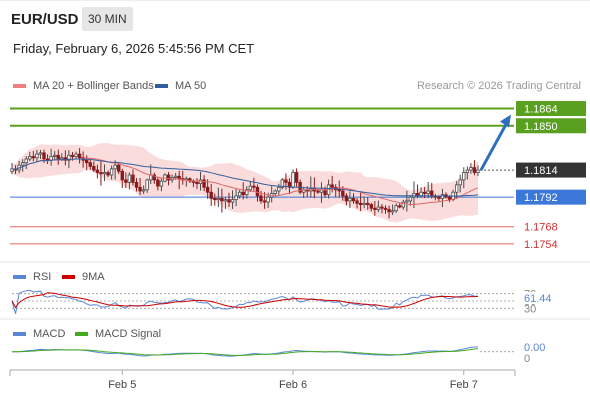 The width and height of the screenshot is (590, 400). Describe the element at coordinates (541, 198) in the screenshot. I see `price-label-pivot-3: 1.1792` at that location.